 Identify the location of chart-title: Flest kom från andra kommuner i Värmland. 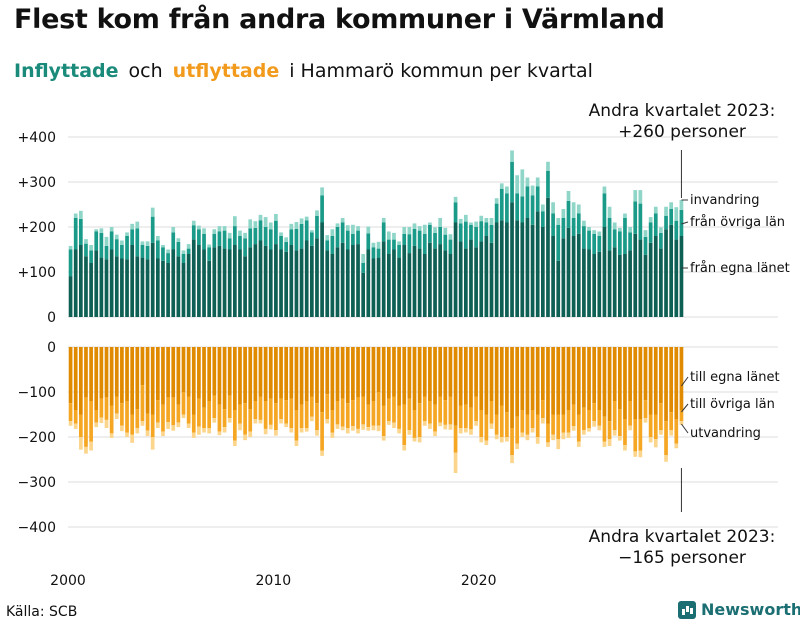
(339, 19).